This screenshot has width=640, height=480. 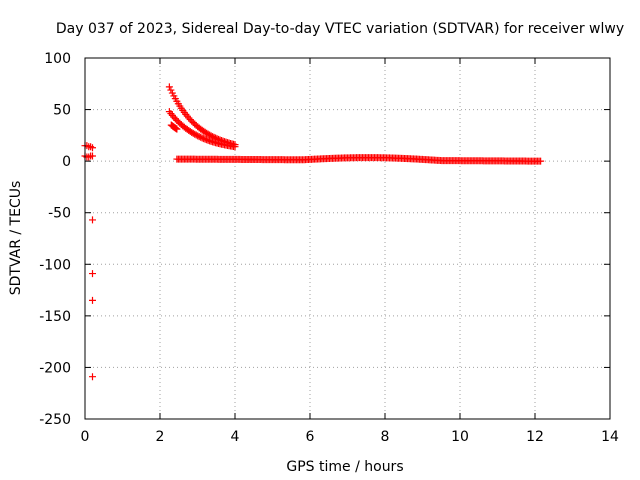 What do you see at coordinates (385, 437) in the screenshot?
I see `x-tick-label: 8` at bounding box center [385, 437].